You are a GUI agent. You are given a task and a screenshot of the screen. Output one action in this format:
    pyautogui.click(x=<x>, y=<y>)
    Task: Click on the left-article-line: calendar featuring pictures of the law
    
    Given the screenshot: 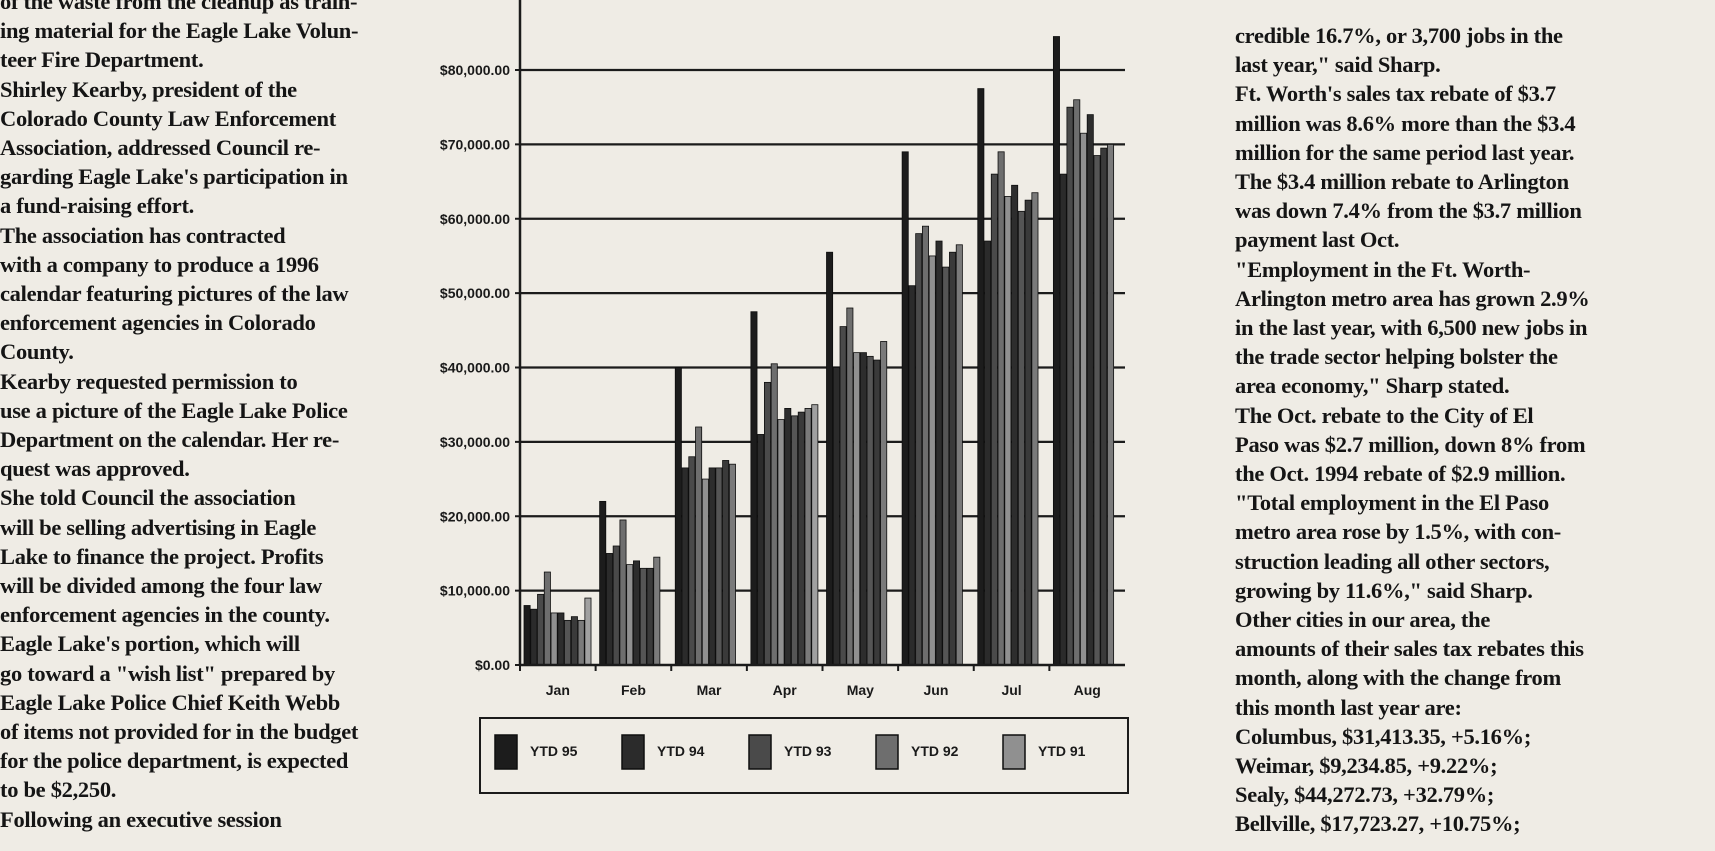 What is the action you would take?
    pyautogui.click(x=174, y=293)
    